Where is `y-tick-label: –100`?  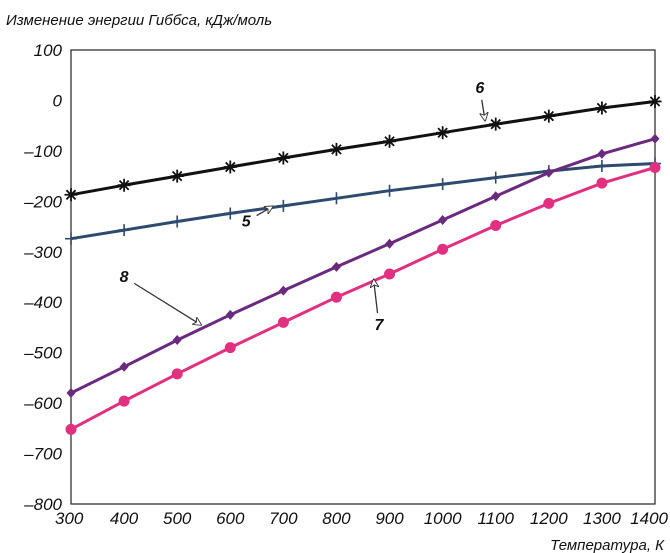
y-tick-label: –100 is located at coordinates (42, 151).